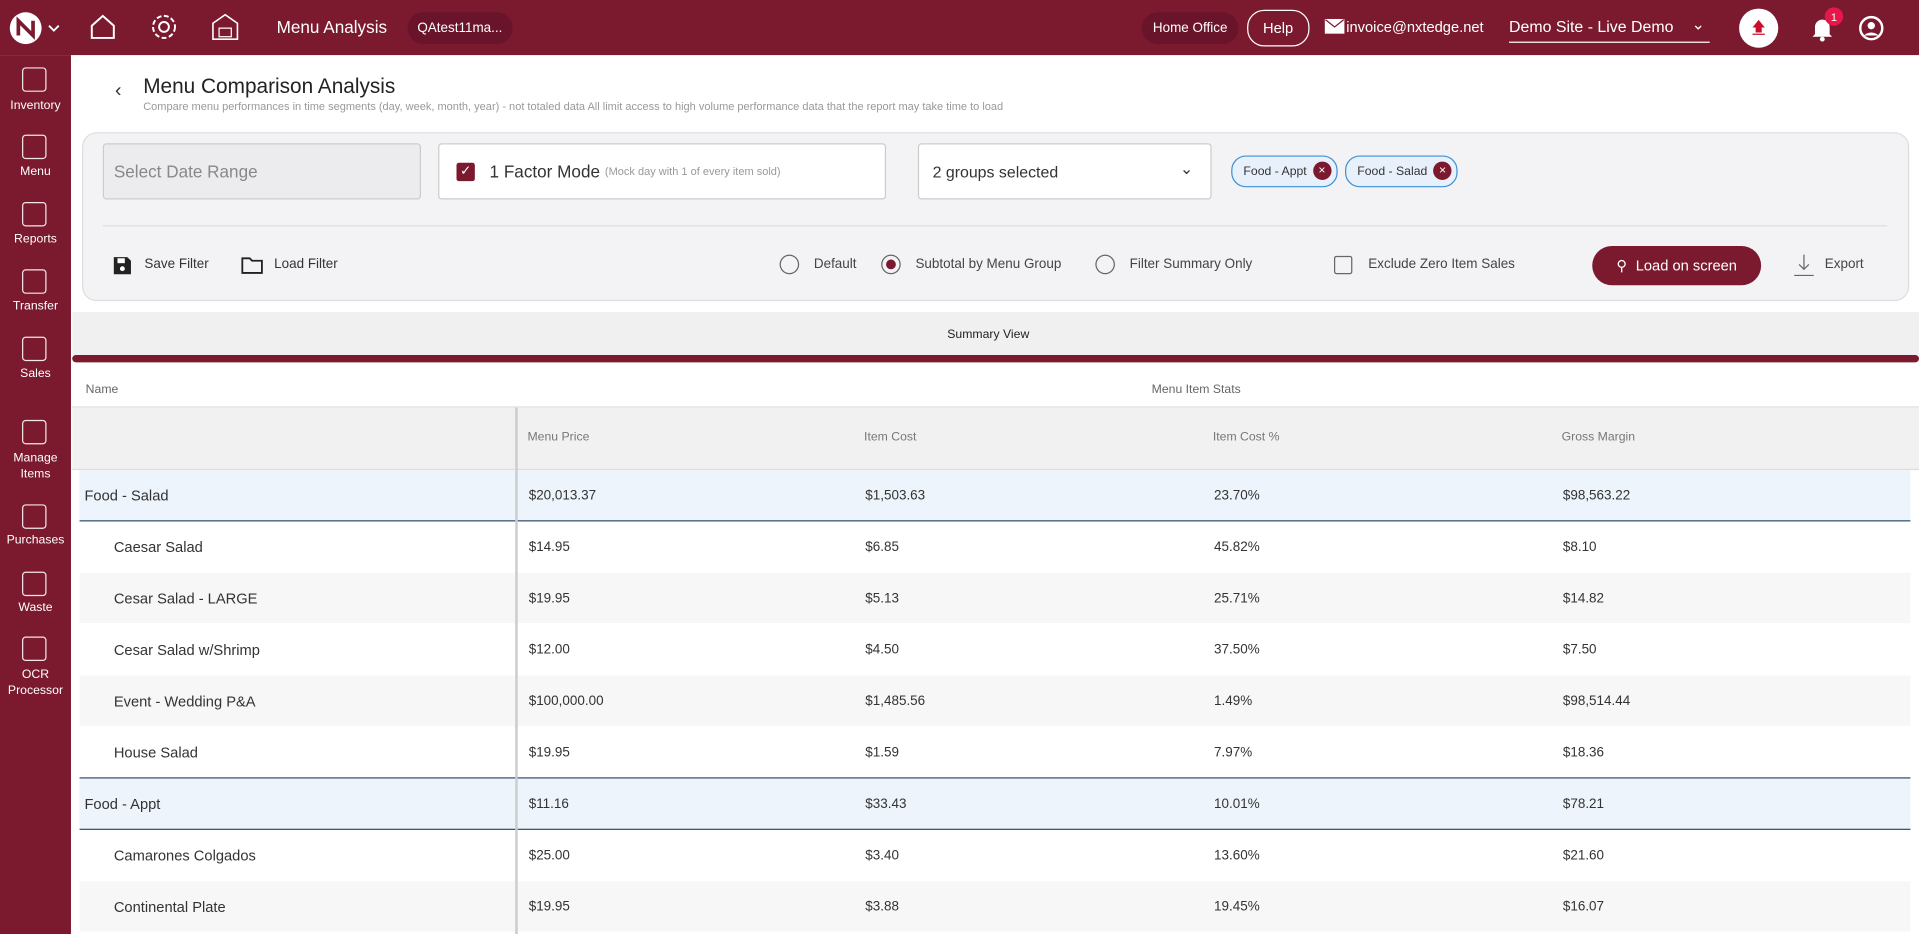  I want to click on item-name: Camarones Colgados, so click(184, 856).